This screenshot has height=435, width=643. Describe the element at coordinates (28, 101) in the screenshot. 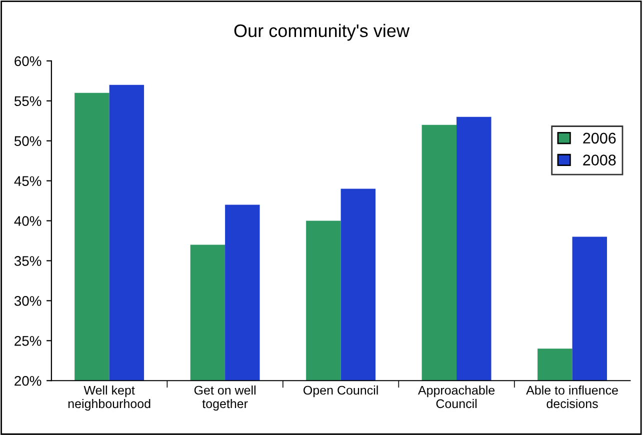

I see `y-tick-label: 55%` at that location.